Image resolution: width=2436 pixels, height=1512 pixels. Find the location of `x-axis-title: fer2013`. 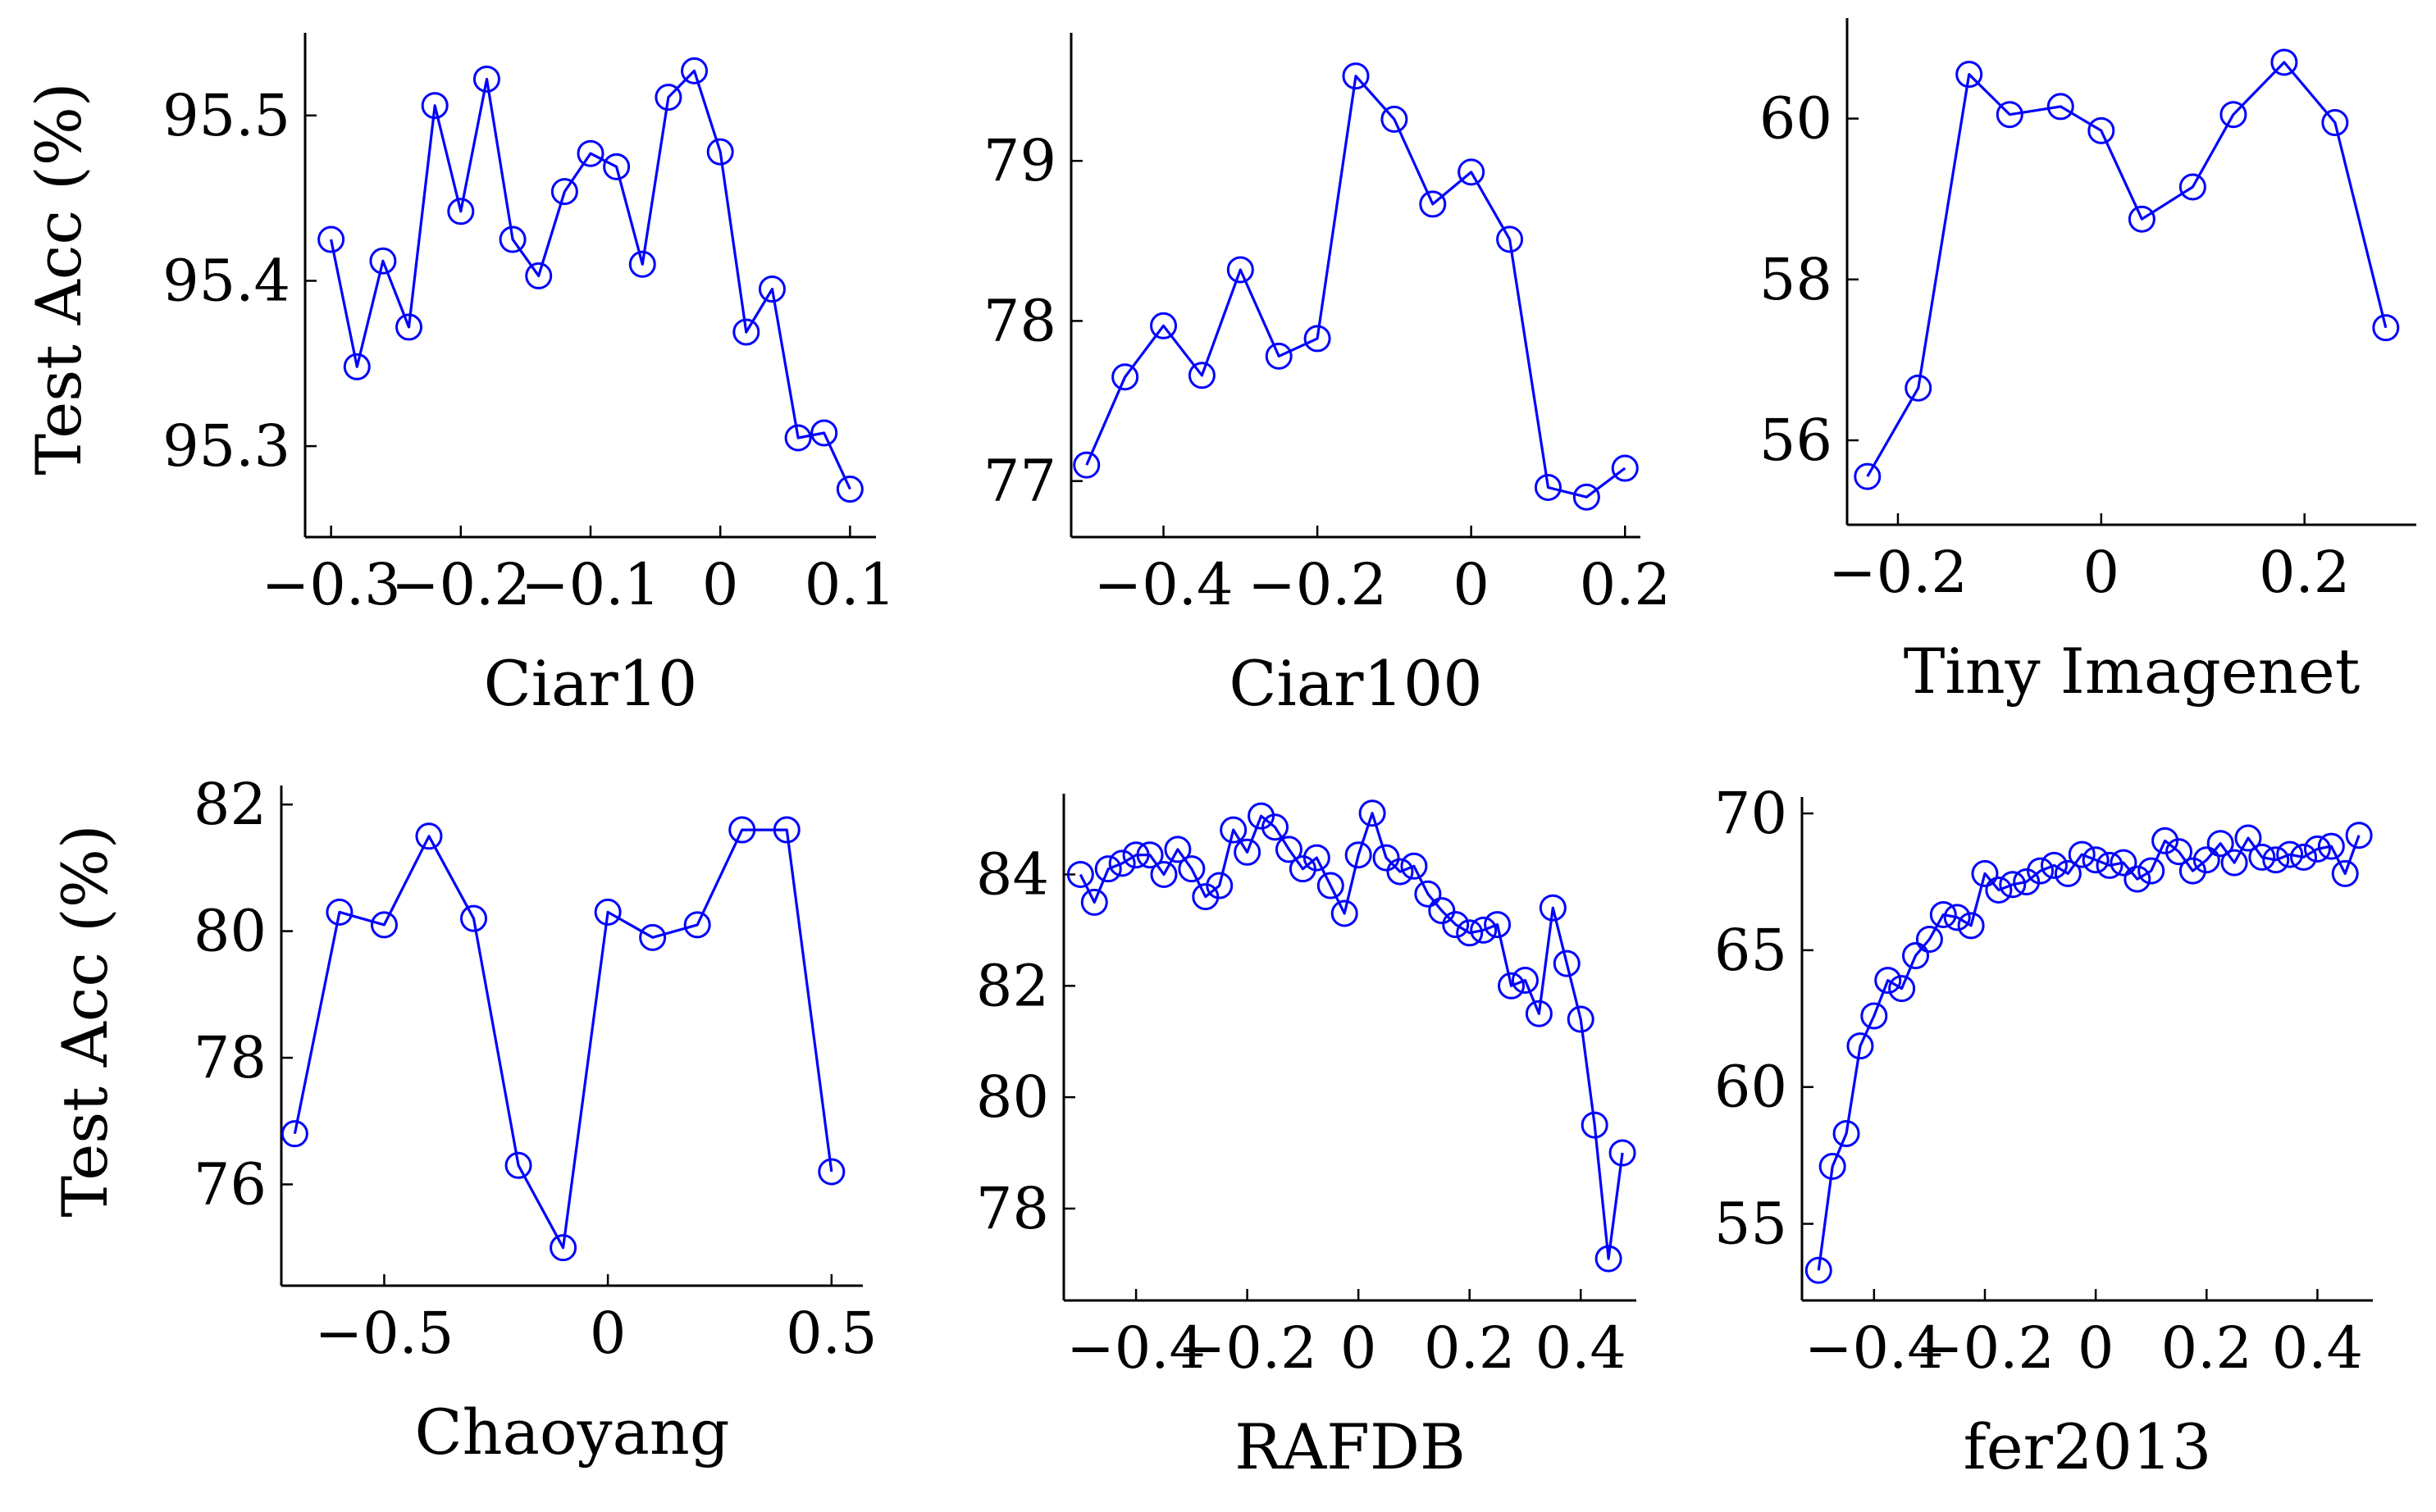

x-axis-title: fer2013 is located at coordinates (2088, 1446).